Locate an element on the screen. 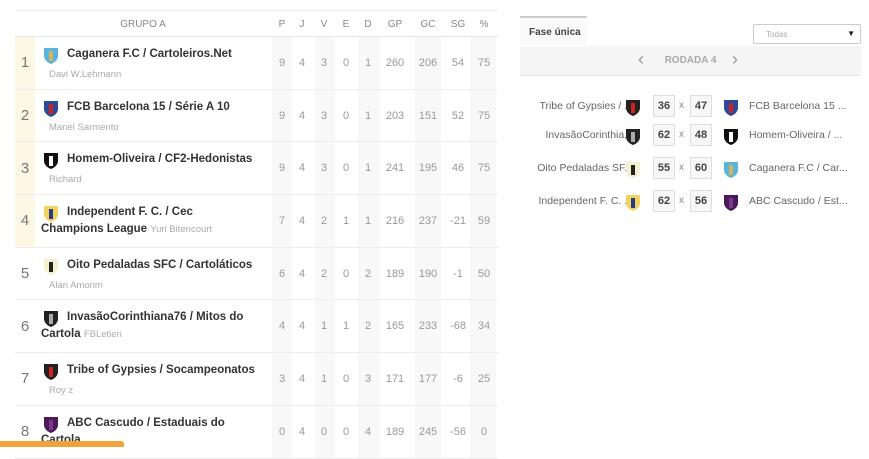 This screenshot has width=869, height=459. manager-name: Roy z is located at coordinates (61, 391).